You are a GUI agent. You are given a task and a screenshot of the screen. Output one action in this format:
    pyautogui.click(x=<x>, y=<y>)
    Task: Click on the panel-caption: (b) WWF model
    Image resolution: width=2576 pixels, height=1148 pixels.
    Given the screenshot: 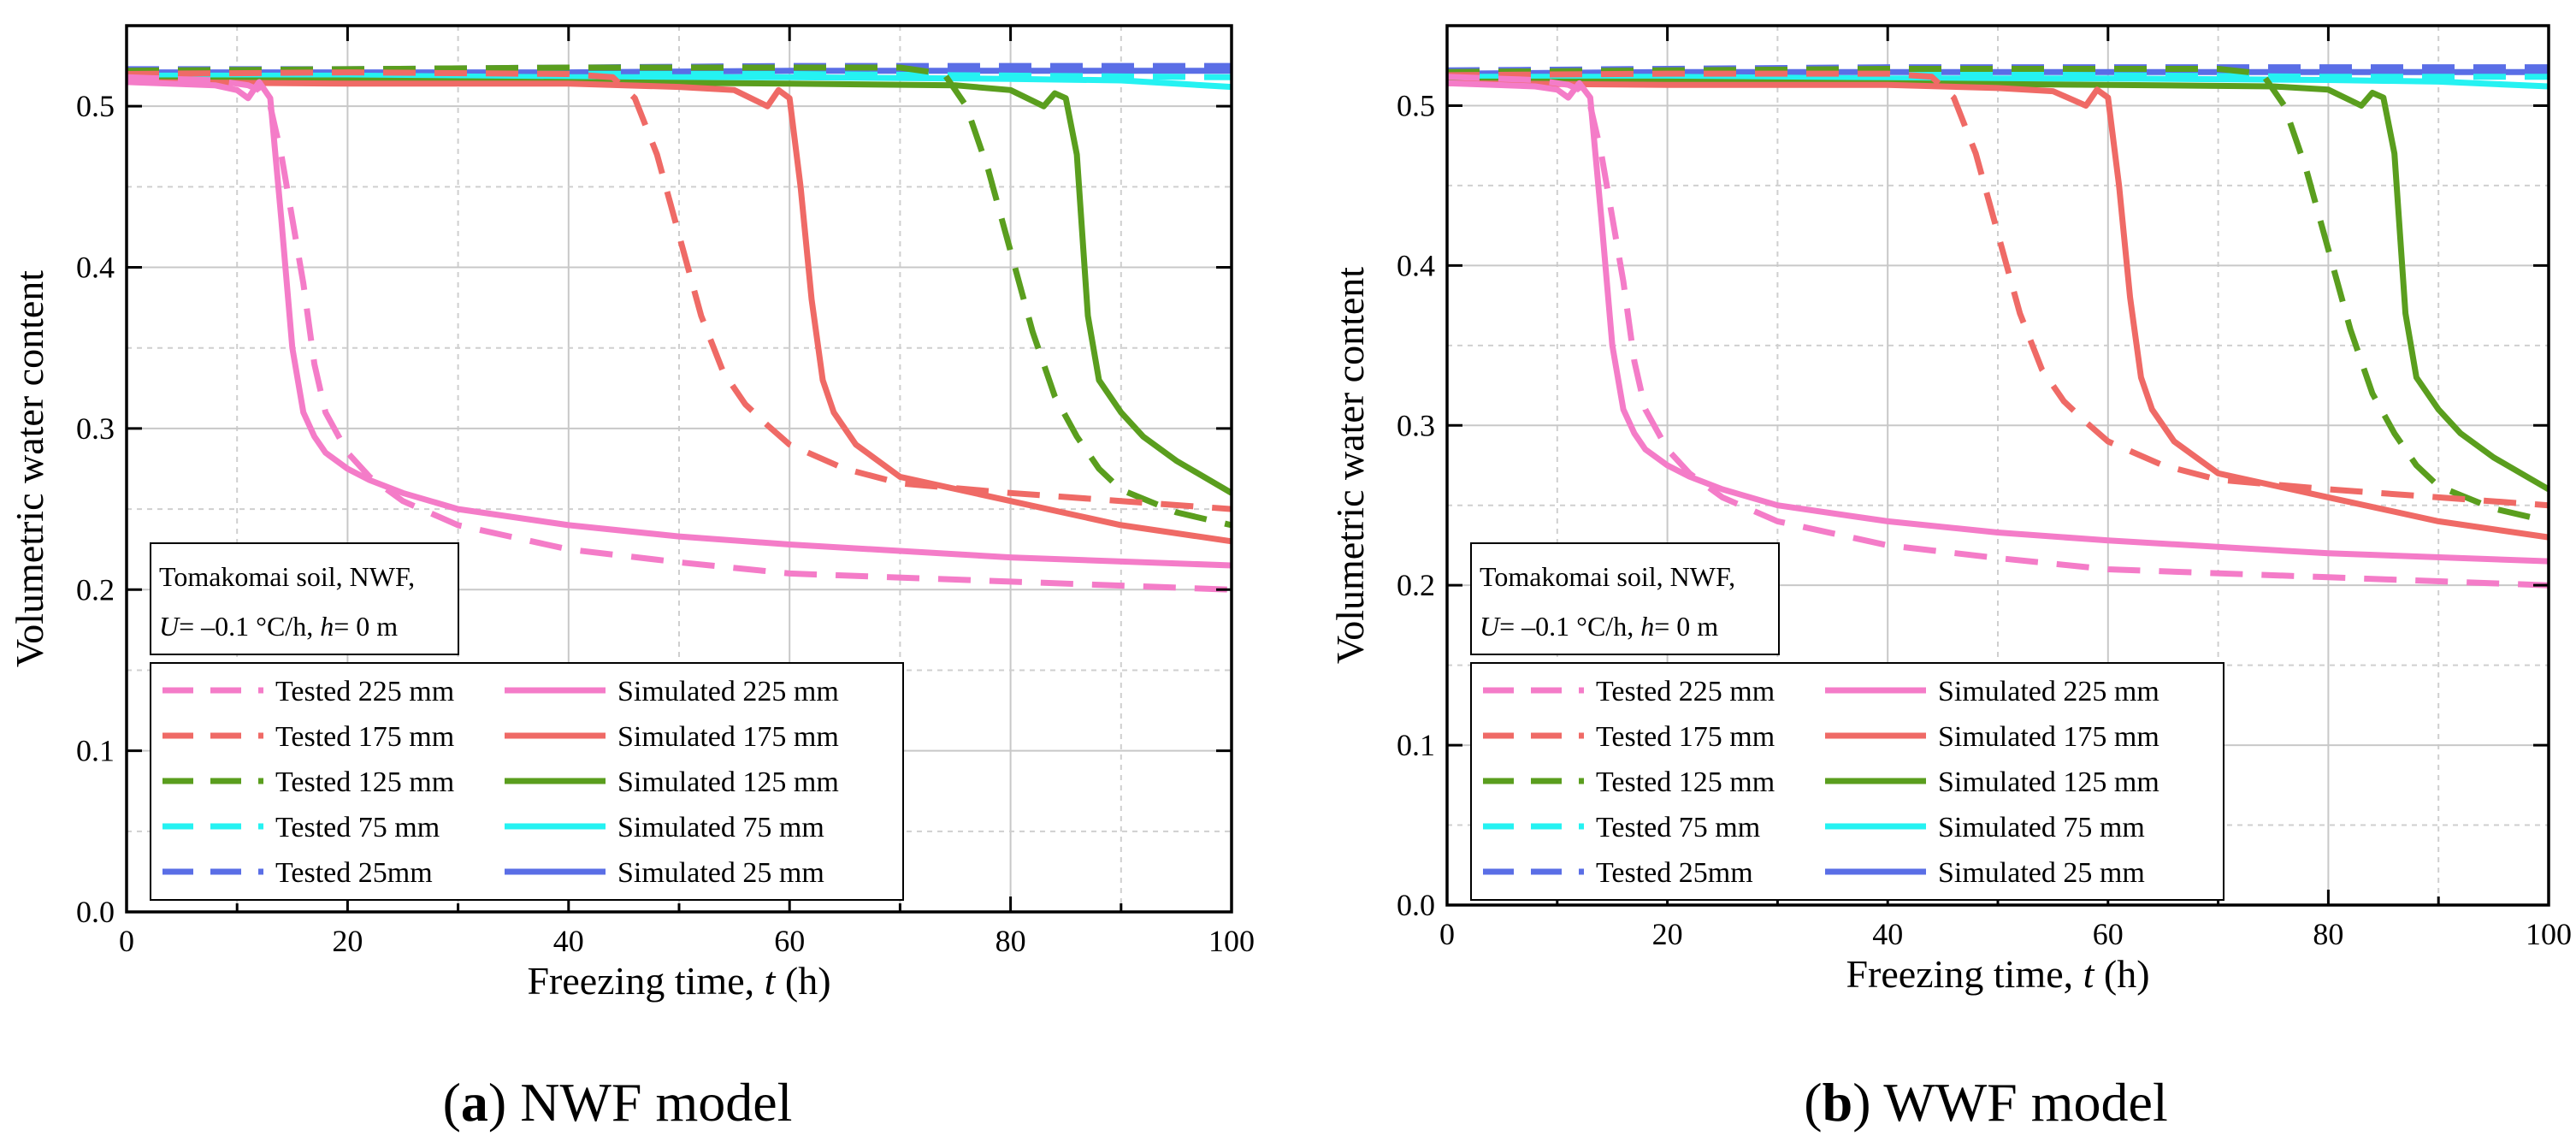 What is the action you would take?
    pyautogui.click(x=1985, y=1103)
    